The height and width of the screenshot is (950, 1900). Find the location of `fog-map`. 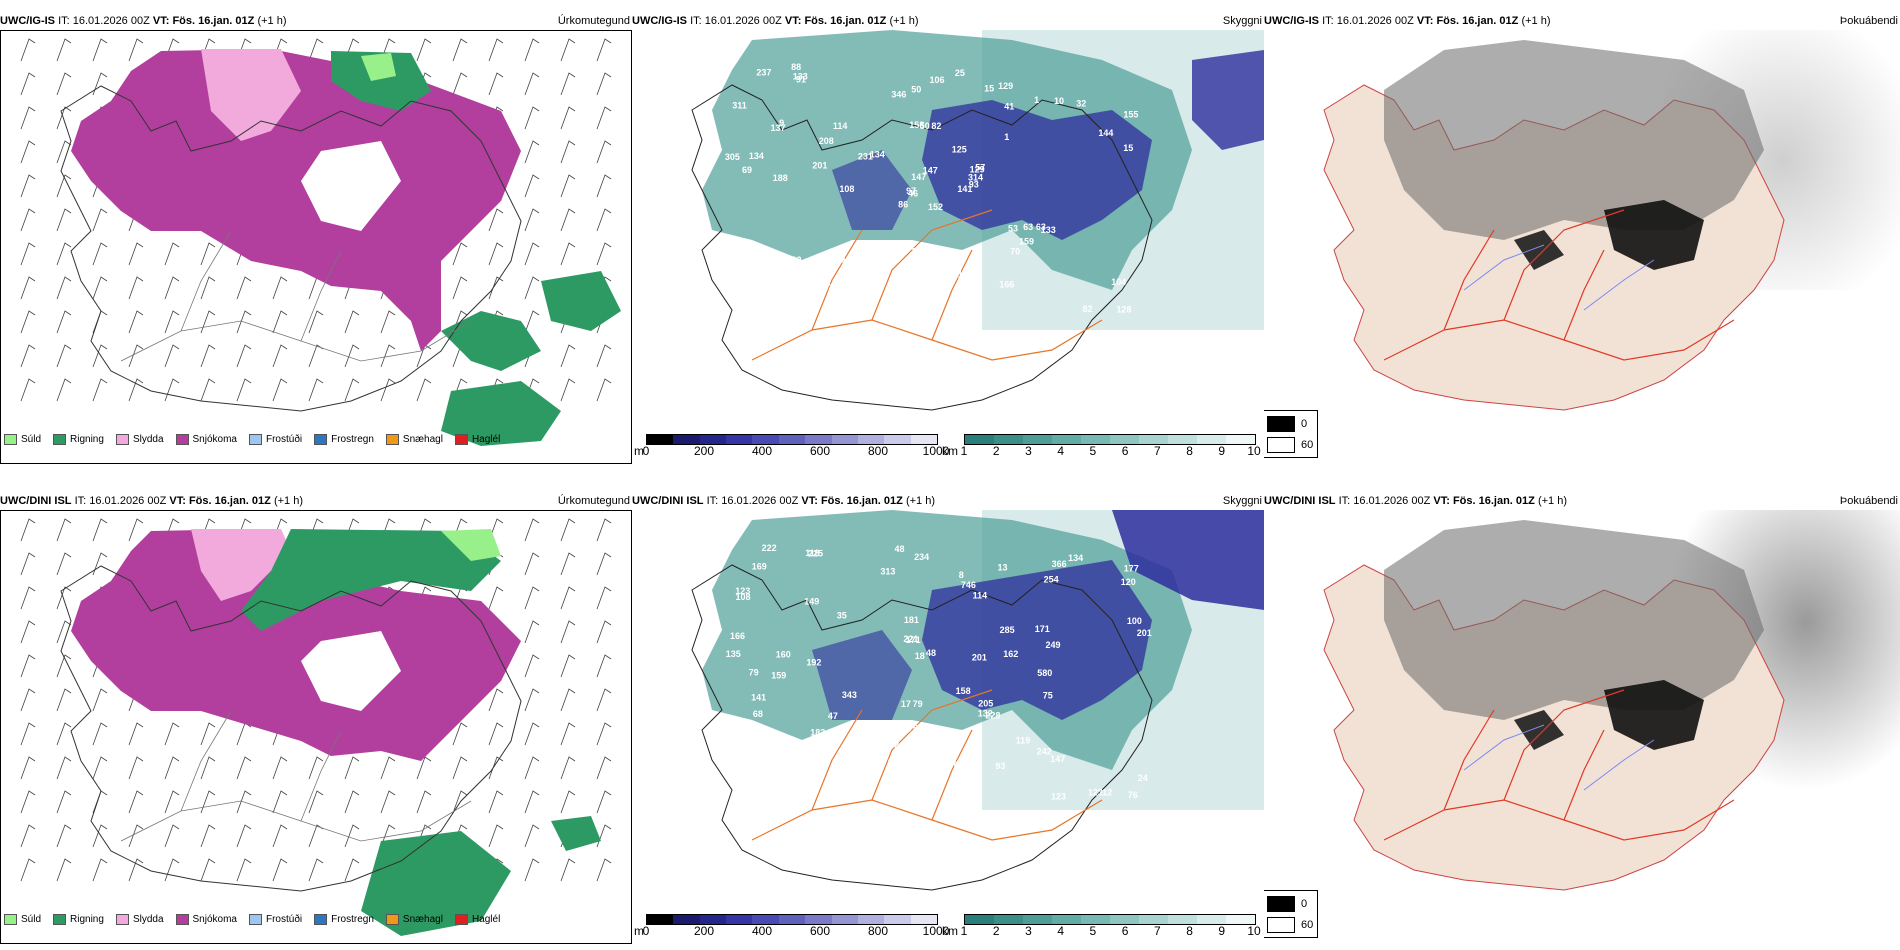

fog-map is located at coordinates (1582, 230).